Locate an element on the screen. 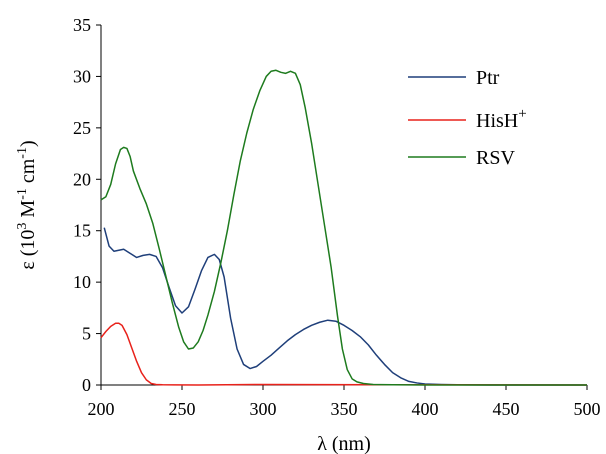 The height and width of the screenshot is (454, 606). legend-item-ptr: Ptr is located at coordinates (454, 78).